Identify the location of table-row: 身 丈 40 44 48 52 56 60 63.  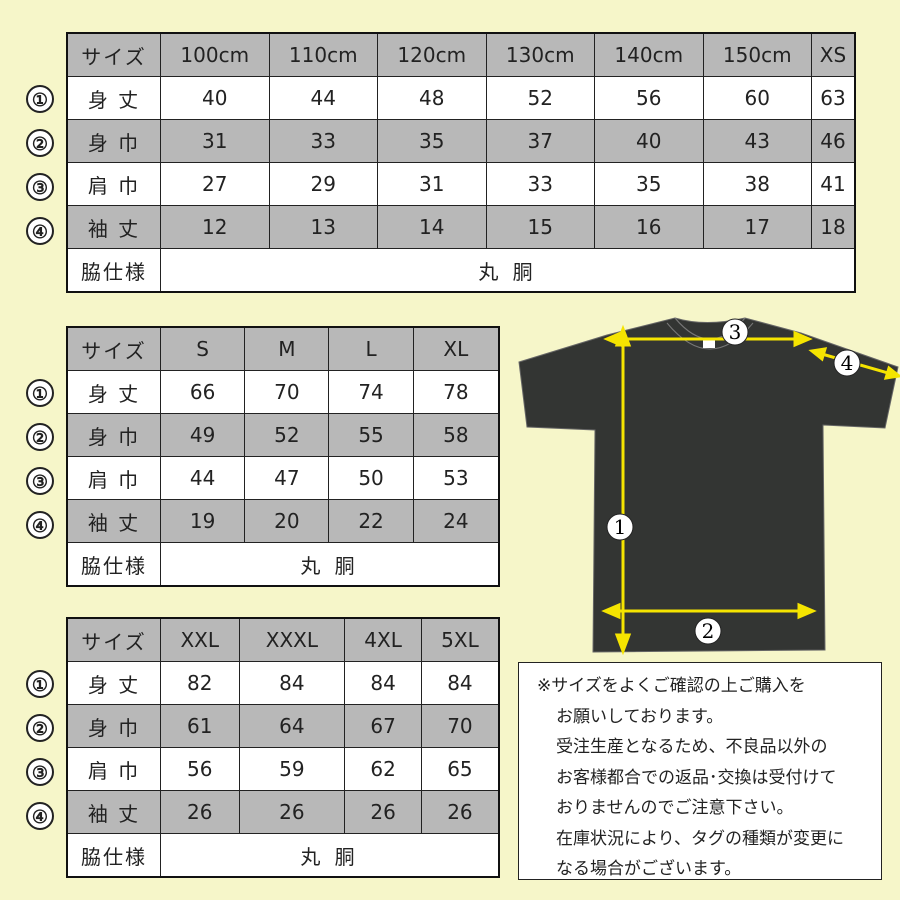
(461, 98).